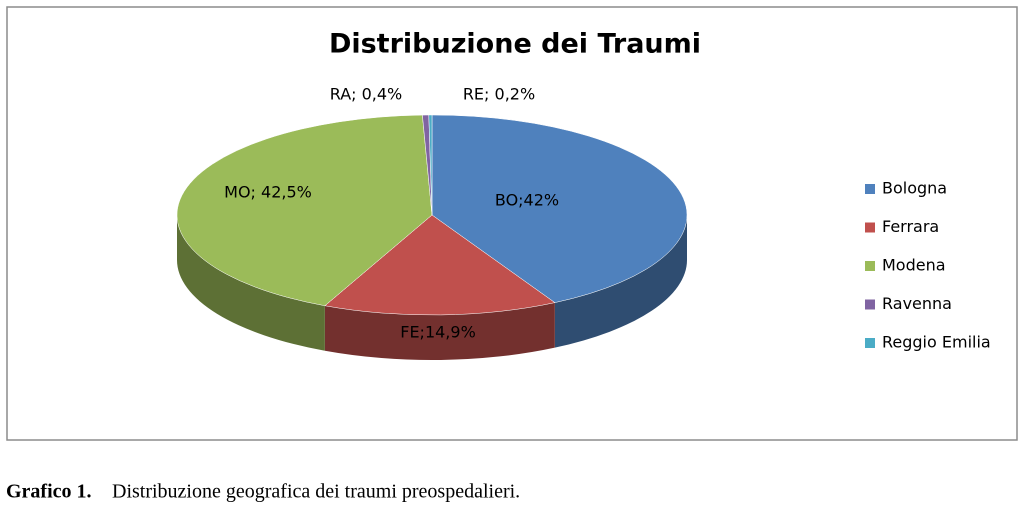 Image resolution: width=1024 pixels, height=522 pixels. Describe the element at coordinates (936, 342) in the screenshot. I see `legend-label: Reggio Emilia` at that location.